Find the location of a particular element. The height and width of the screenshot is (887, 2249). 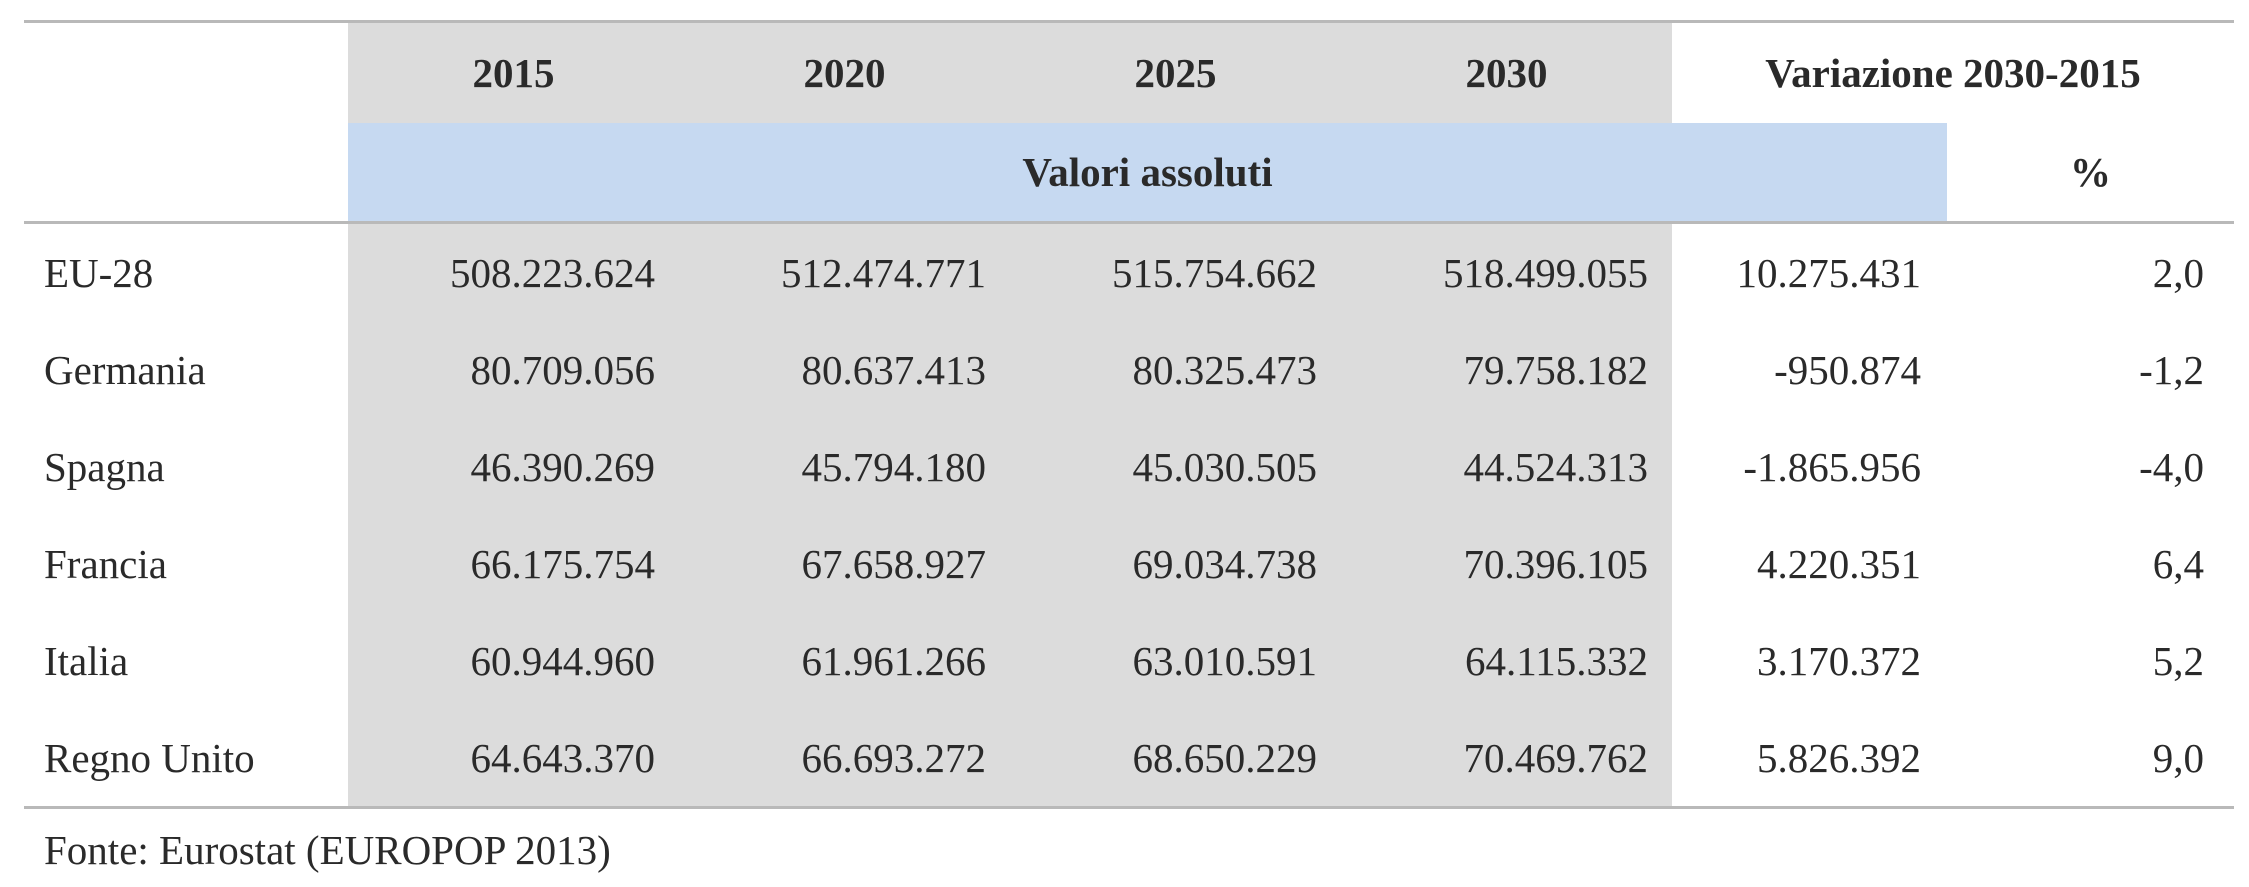

value-2025: 515.754.662 is located at coordinates (1175, 271).